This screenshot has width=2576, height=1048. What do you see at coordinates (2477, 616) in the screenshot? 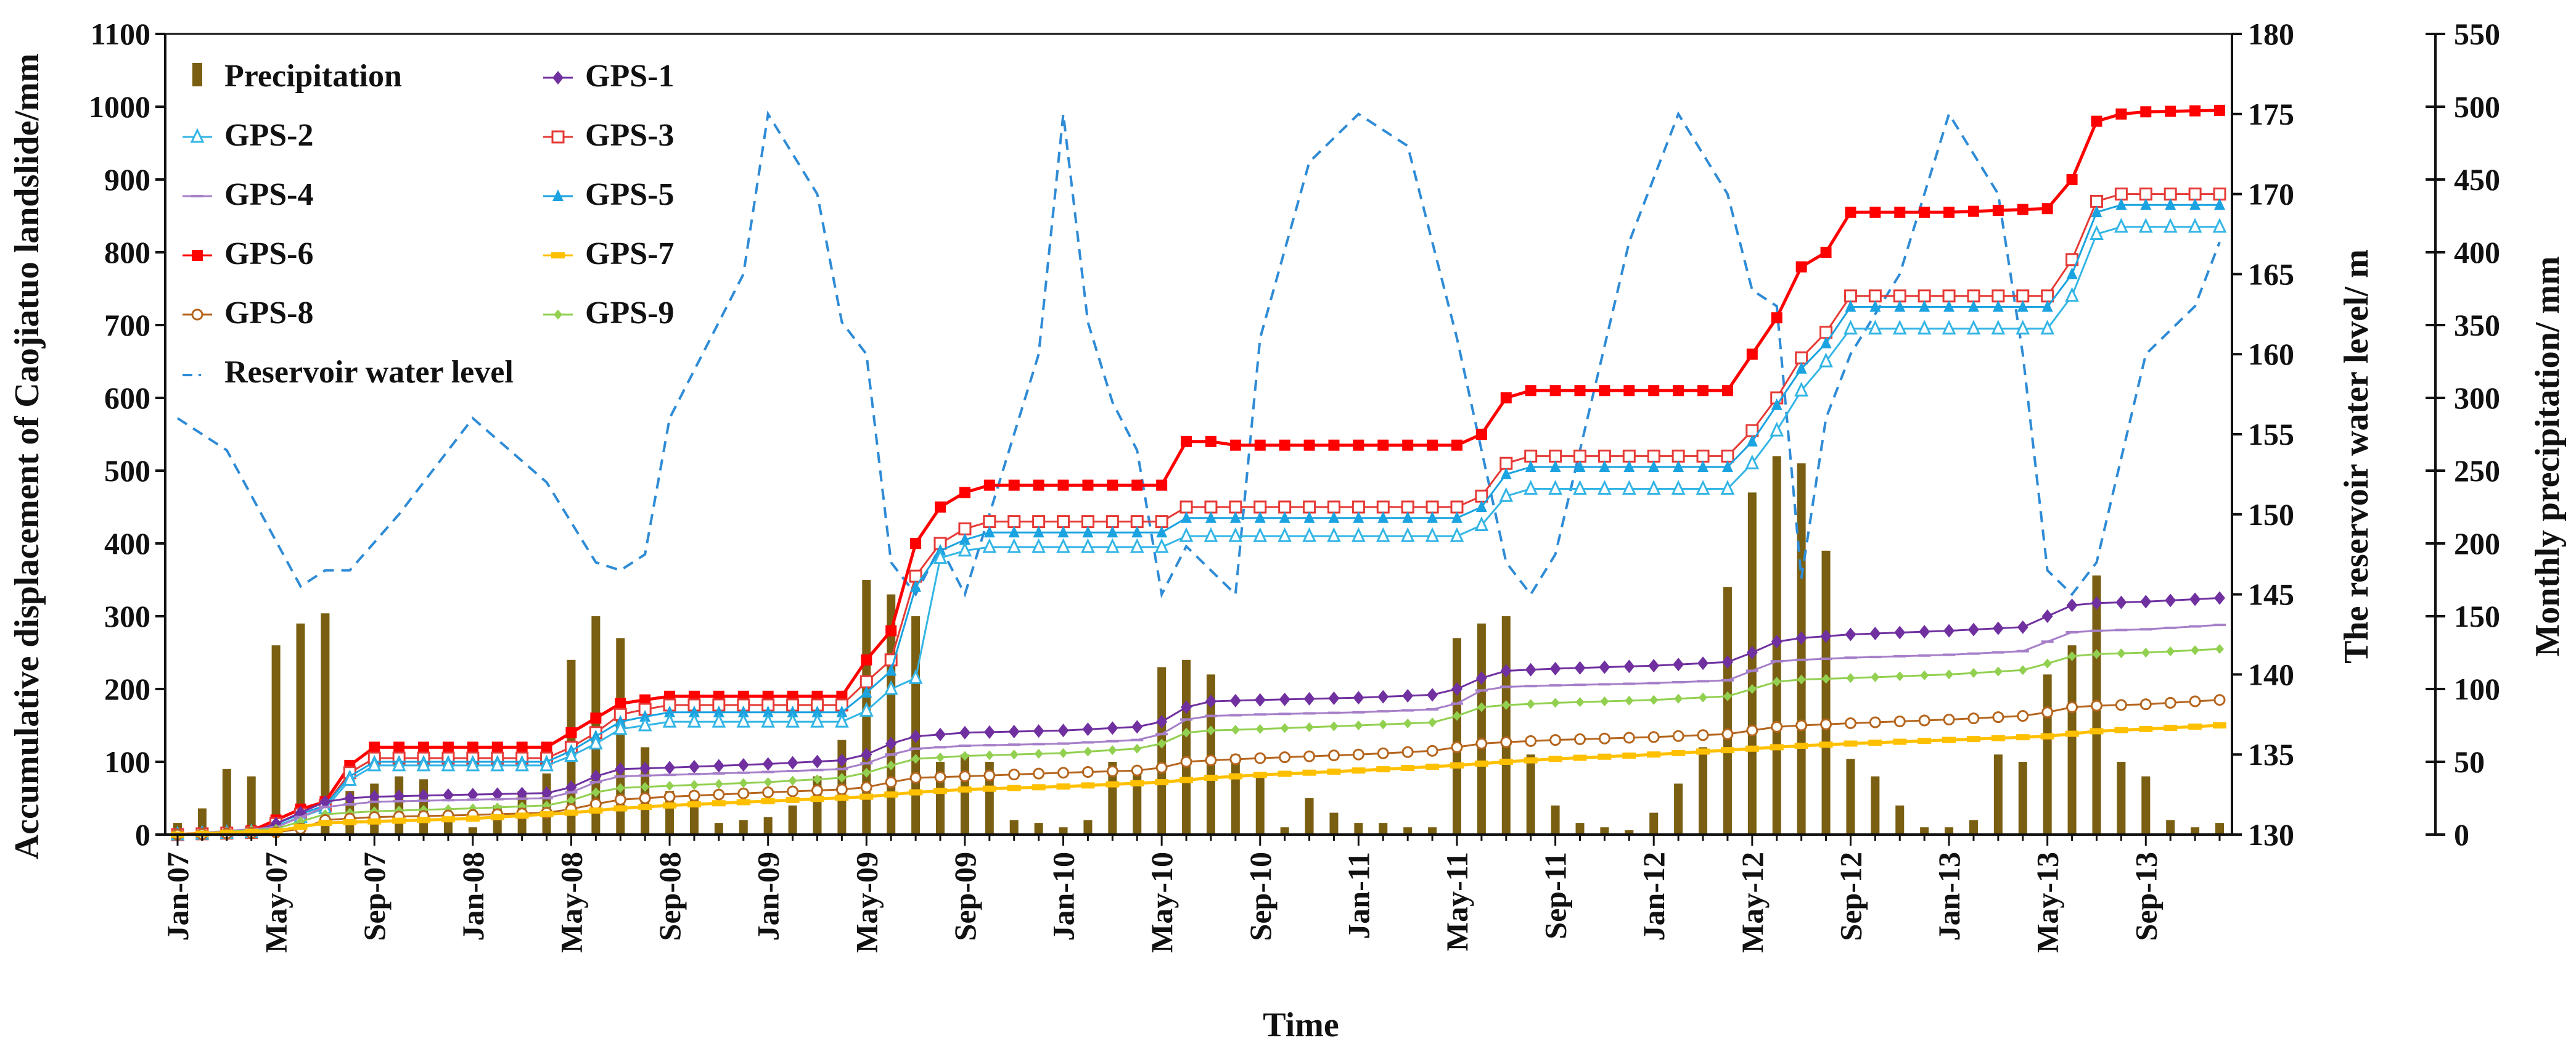
I see `precipitation-y-tick-label: 150` at bounding box center [2477, 616].